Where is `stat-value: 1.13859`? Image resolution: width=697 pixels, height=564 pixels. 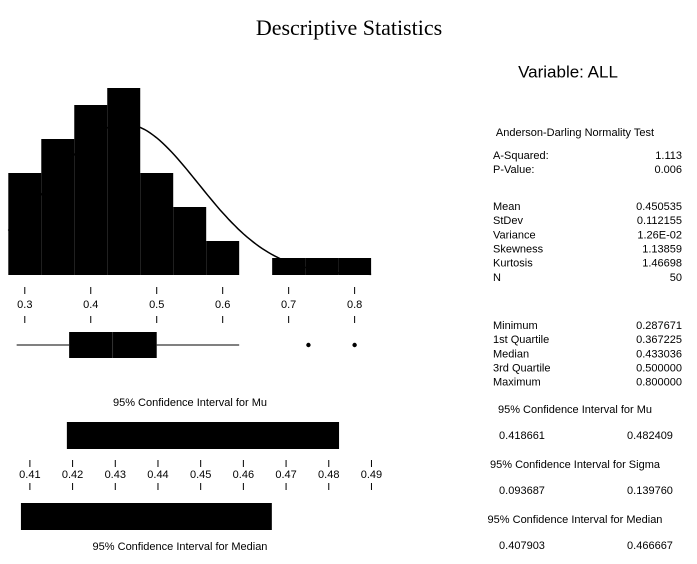
stat-value: 1.13859 is located at coordinates (662, 250).